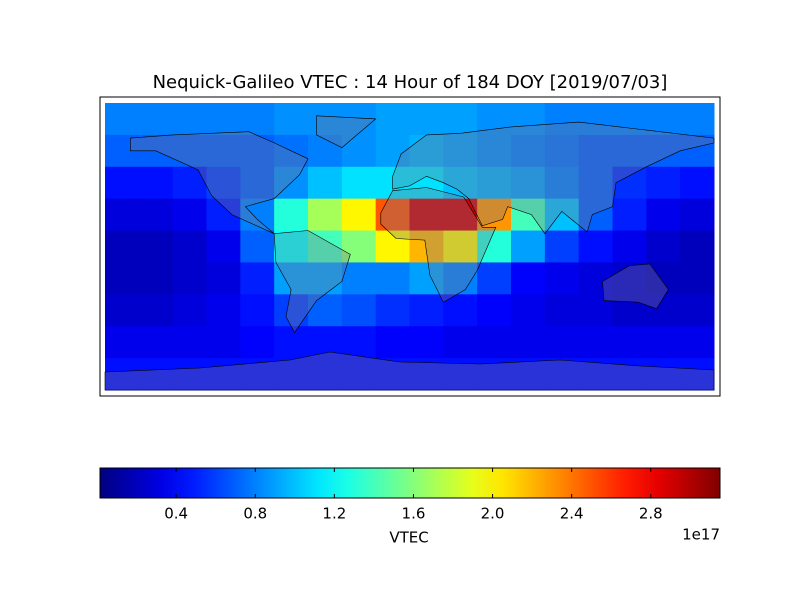  I want to click on colorbar-tick-label: 2.4, so click(572, 514).